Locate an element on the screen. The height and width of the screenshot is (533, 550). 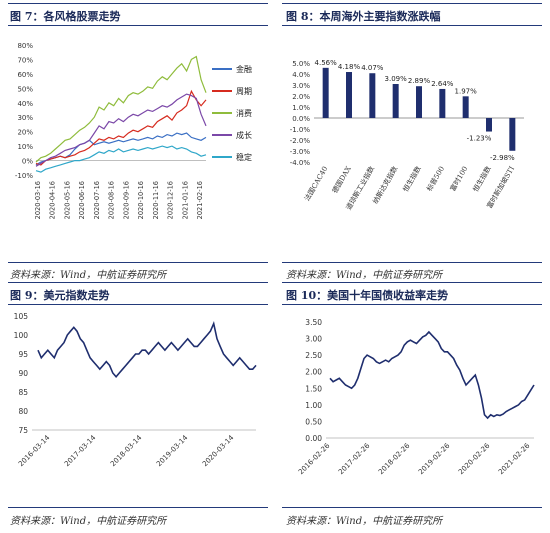
x-tick-label: 2021-02-16 is located at coordinates (200, 200).